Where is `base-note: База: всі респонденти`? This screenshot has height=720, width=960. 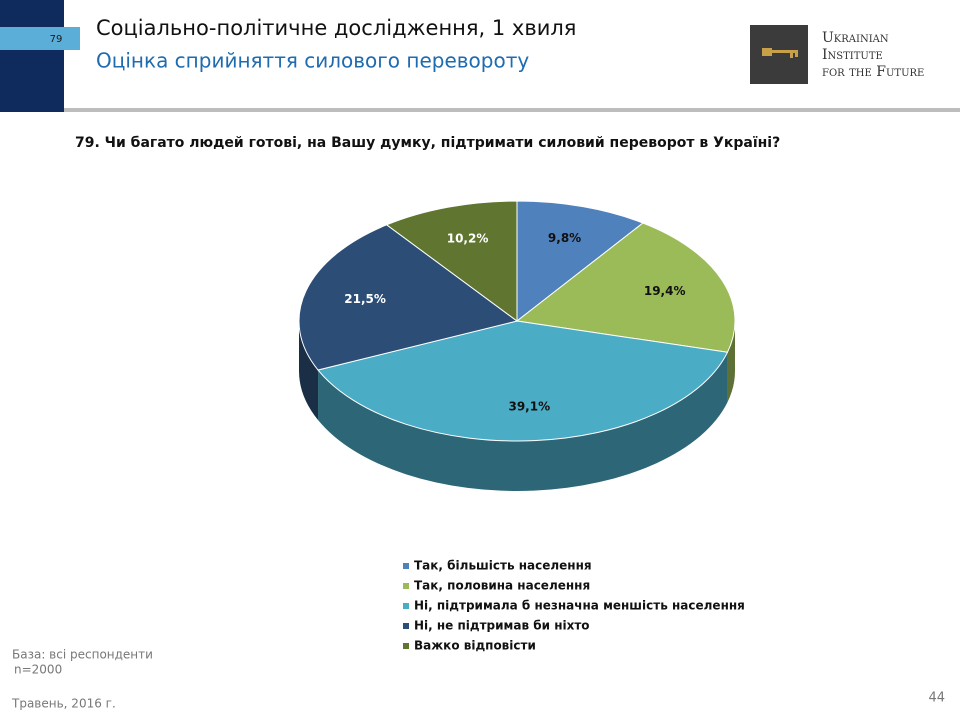
base-note: База: всі респонденти is located at coordinates (82, 655).